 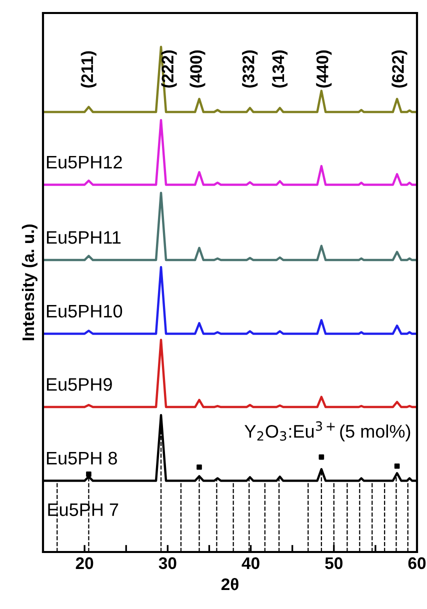 I want to click on x-tick-label: 20, so click(x=85, y=563).